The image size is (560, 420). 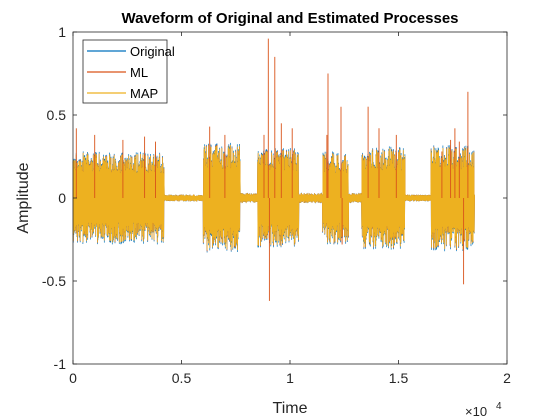 What do you see at coordinates (60, 364) in the screenshot?
I see `y-tick-label-0: -1` at bounding box center [60, 364].